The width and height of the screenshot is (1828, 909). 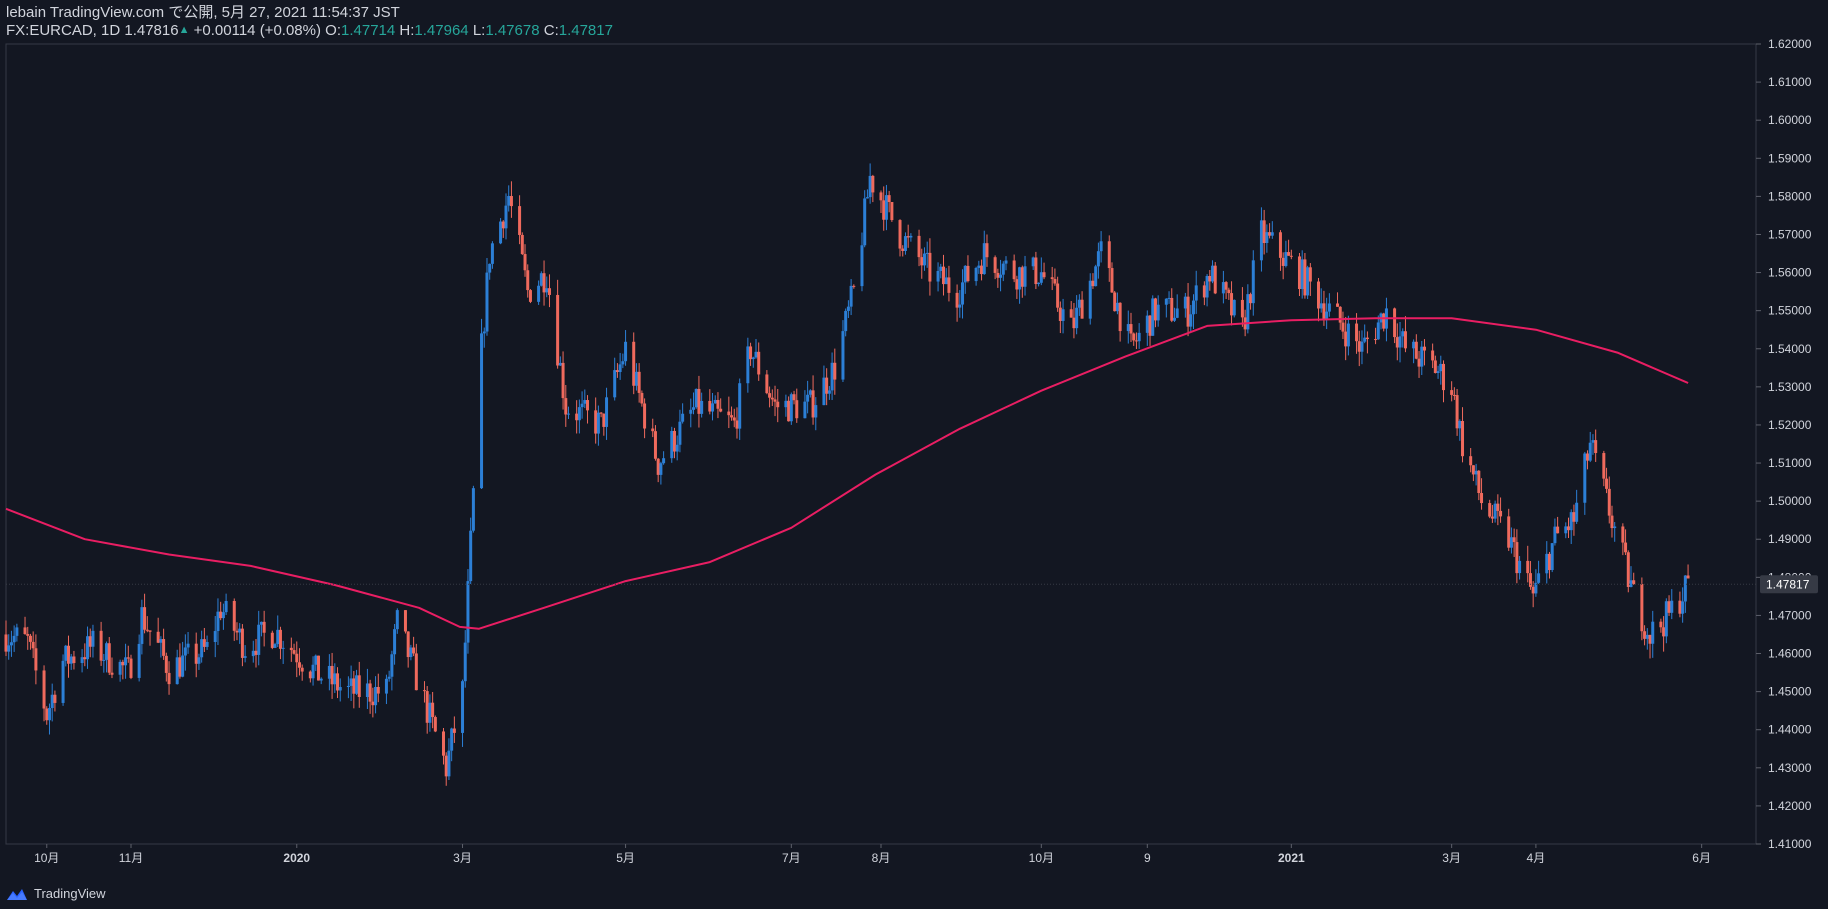 I want to click on price-tick-label: 1.42000, so click(x=1790, y=806).